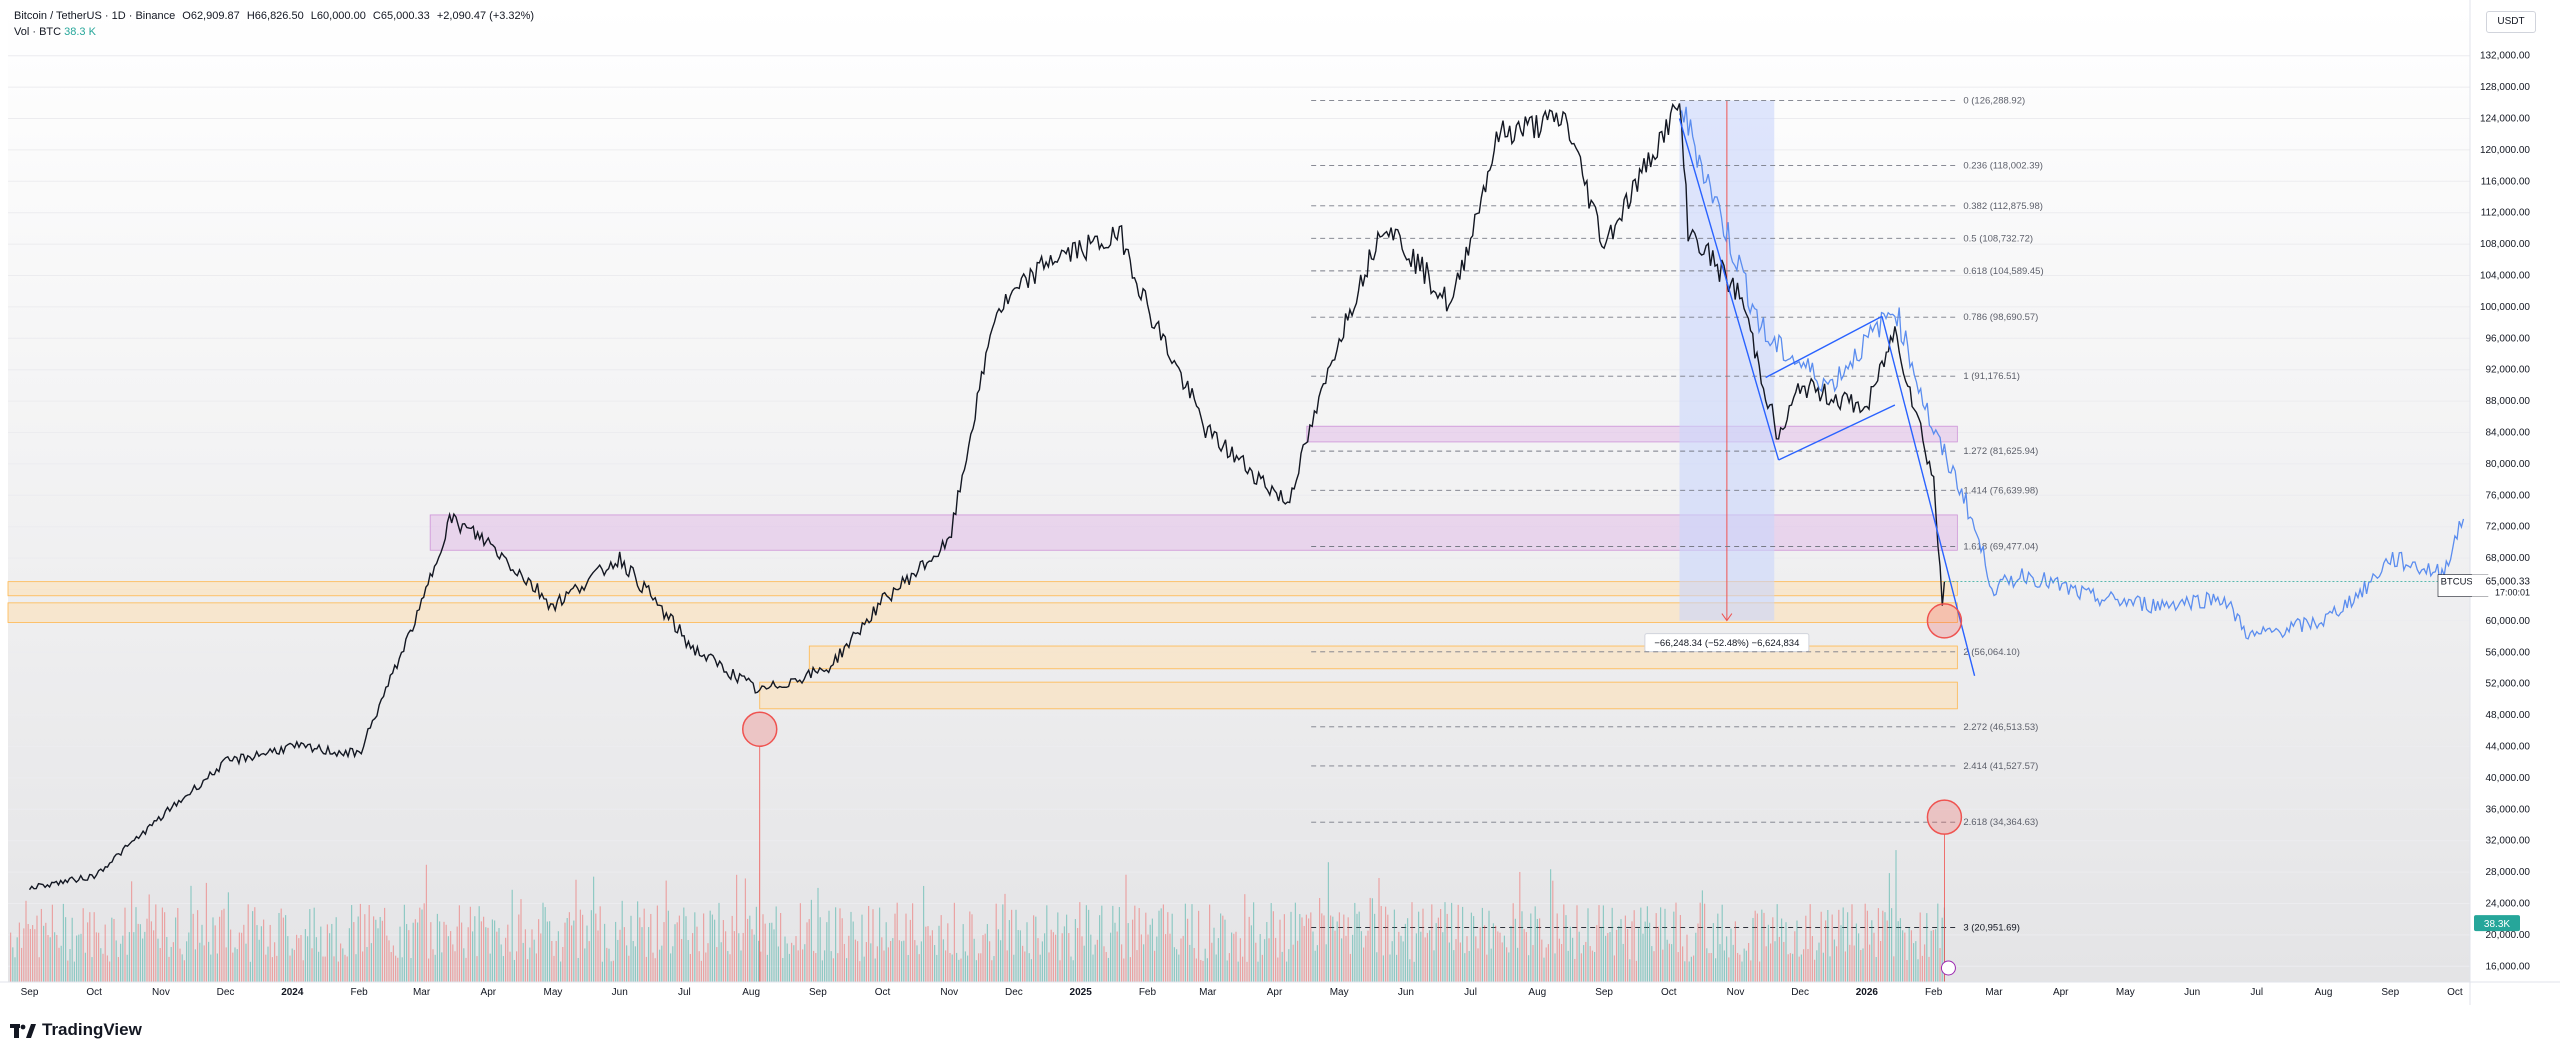 Image resolution: width=2560 pixels, height=1061 pixels. Describe the element at coordinates (2508, 778) in the screenshot. I see `price-axis-tick: 40,000.00` at that location.